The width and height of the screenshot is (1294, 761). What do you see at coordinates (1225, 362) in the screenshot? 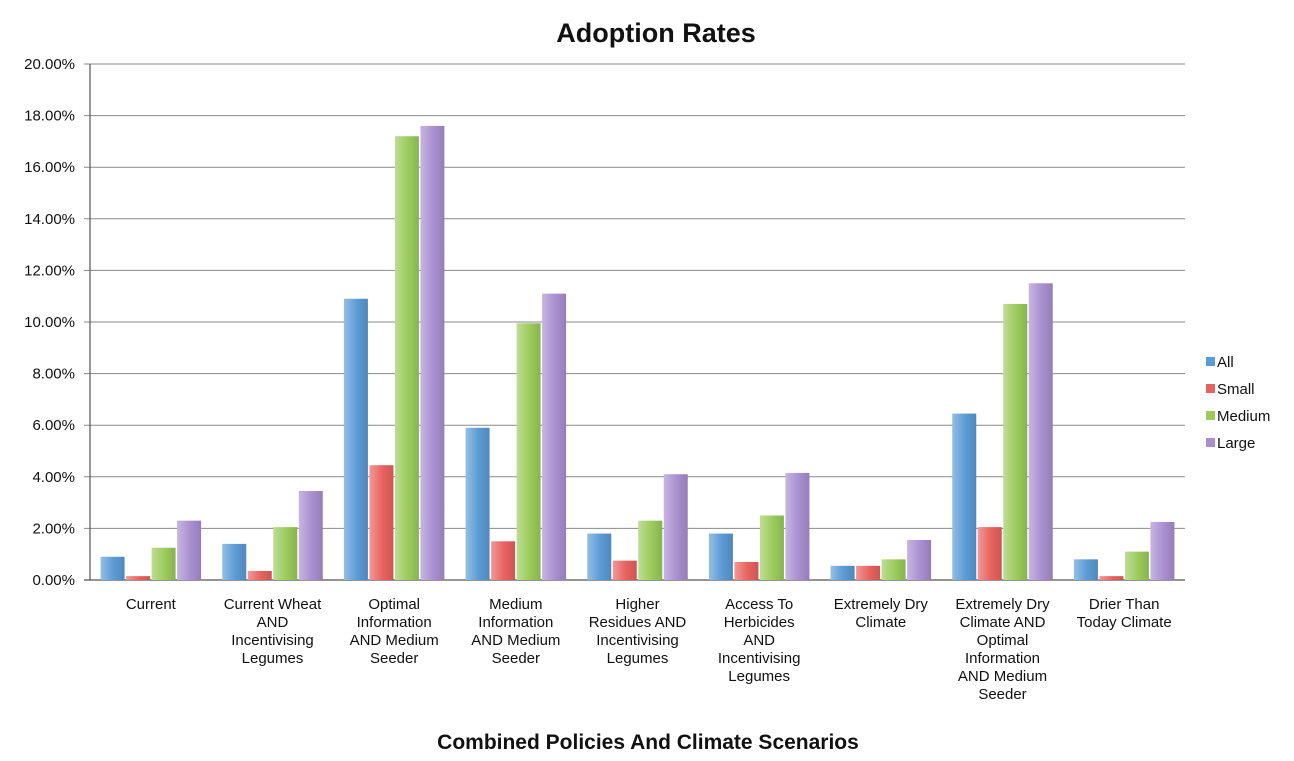
I see `legend-label-all: All` at bounding box center [1225, 362].